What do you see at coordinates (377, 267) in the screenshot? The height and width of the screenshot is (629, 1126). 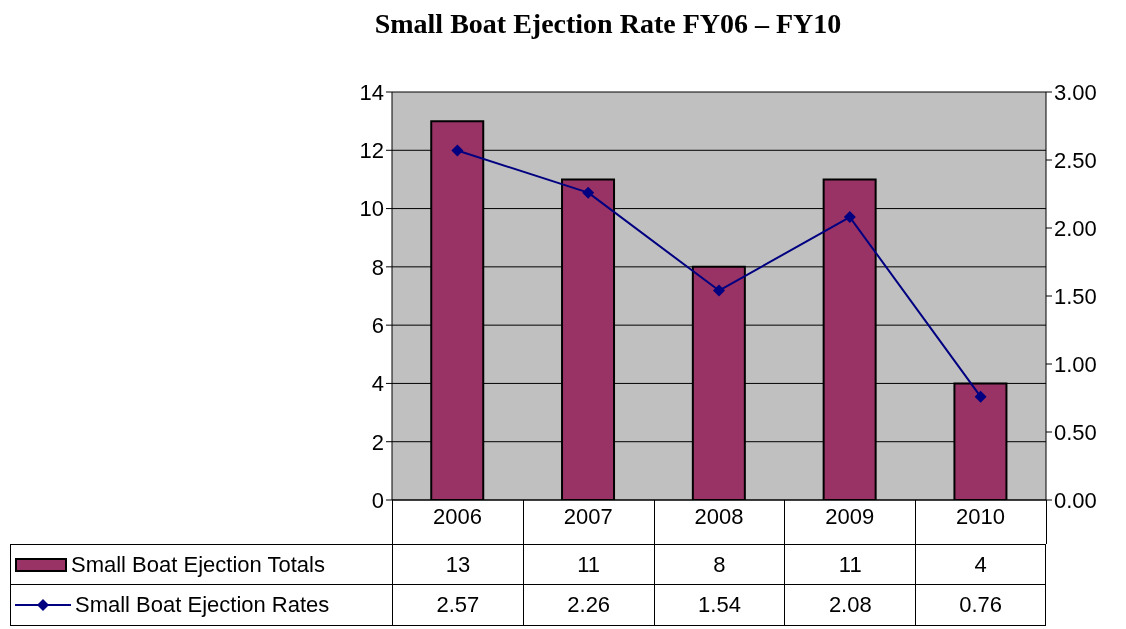 I see `y-tick-label: 8` at bounding box center [377, 267].